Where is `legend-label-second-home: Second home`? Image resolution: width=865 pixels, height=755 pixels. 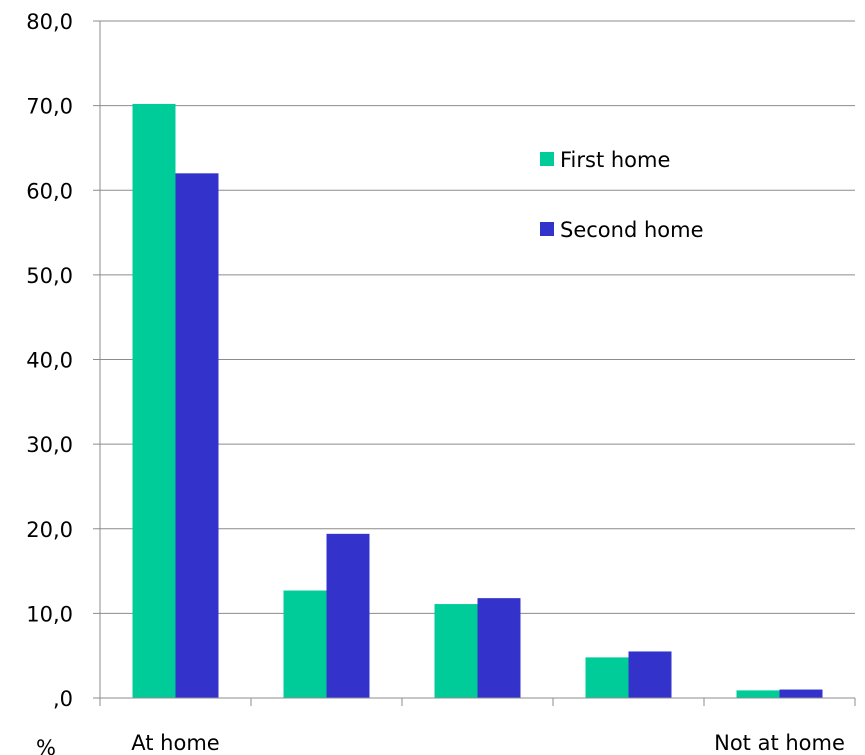 legend-label-second-home: Second home is located at coordinates (632, 230).